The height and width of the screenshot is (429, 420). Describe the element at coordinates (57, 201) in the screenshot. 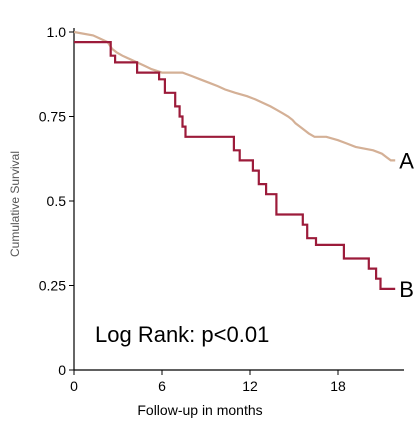

I see `y-tick-label: 0.5` at that location.